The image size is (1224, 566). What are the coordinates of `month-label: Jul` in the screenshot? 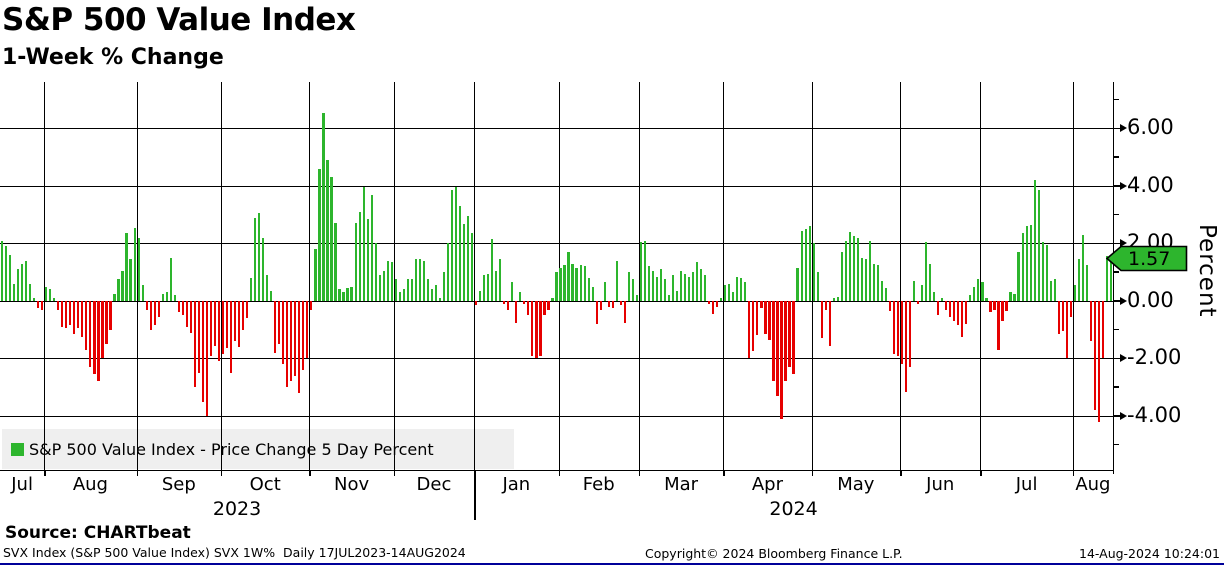 It's located at (22, 484).